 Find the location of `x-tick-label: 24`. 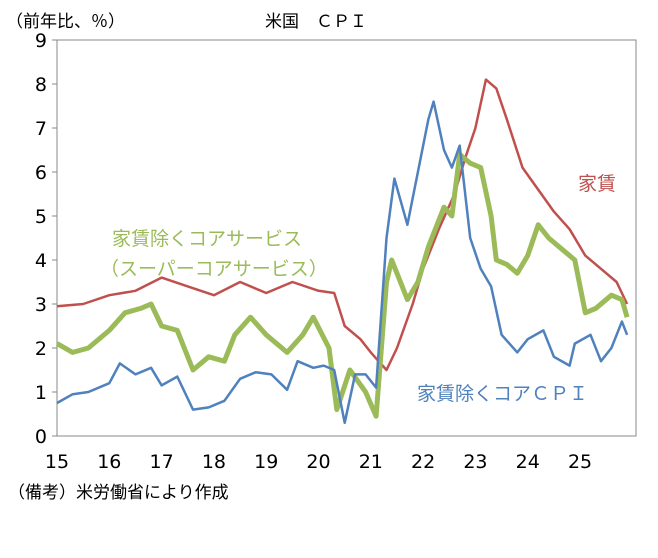

x-tick-label: 24 is located at coordinates (528, 462).